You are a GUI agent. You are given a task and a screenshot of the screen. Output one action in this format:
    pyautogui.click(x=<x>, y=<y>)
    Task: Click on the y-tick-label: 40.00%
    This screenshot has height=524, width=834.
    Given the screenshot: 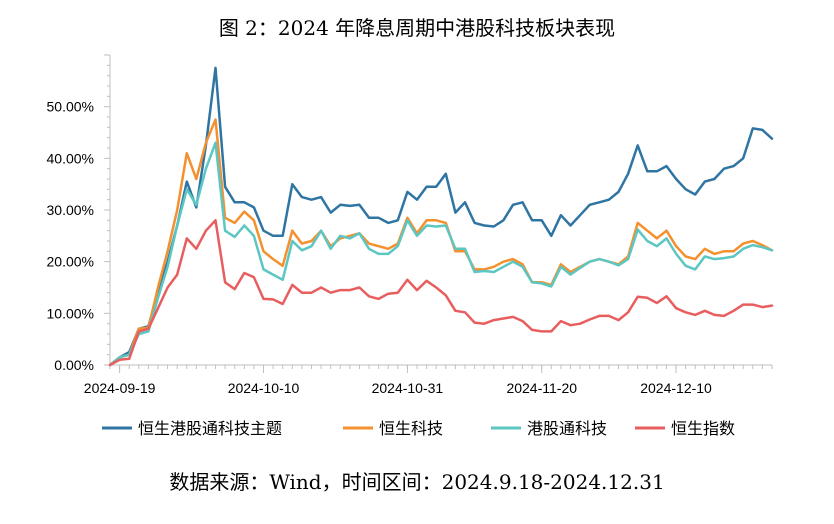 What is the action you would take?
    pyautogui.click(x=70, y=158)
    